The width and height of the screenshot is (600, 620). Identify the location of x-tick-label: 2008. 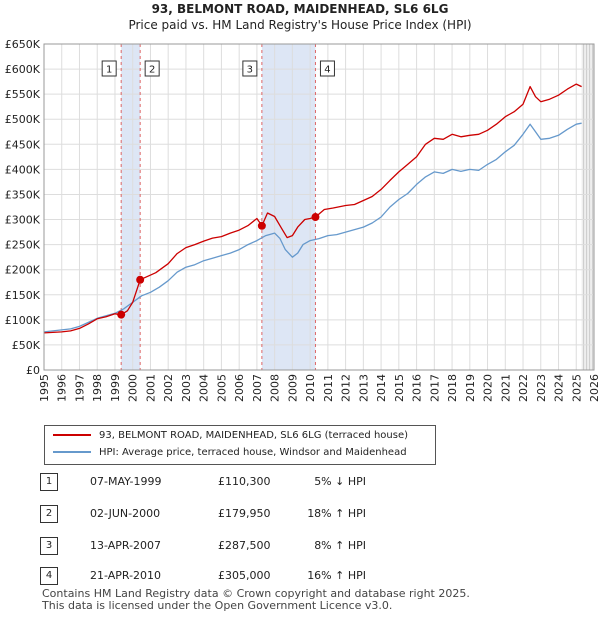
(275, 388).